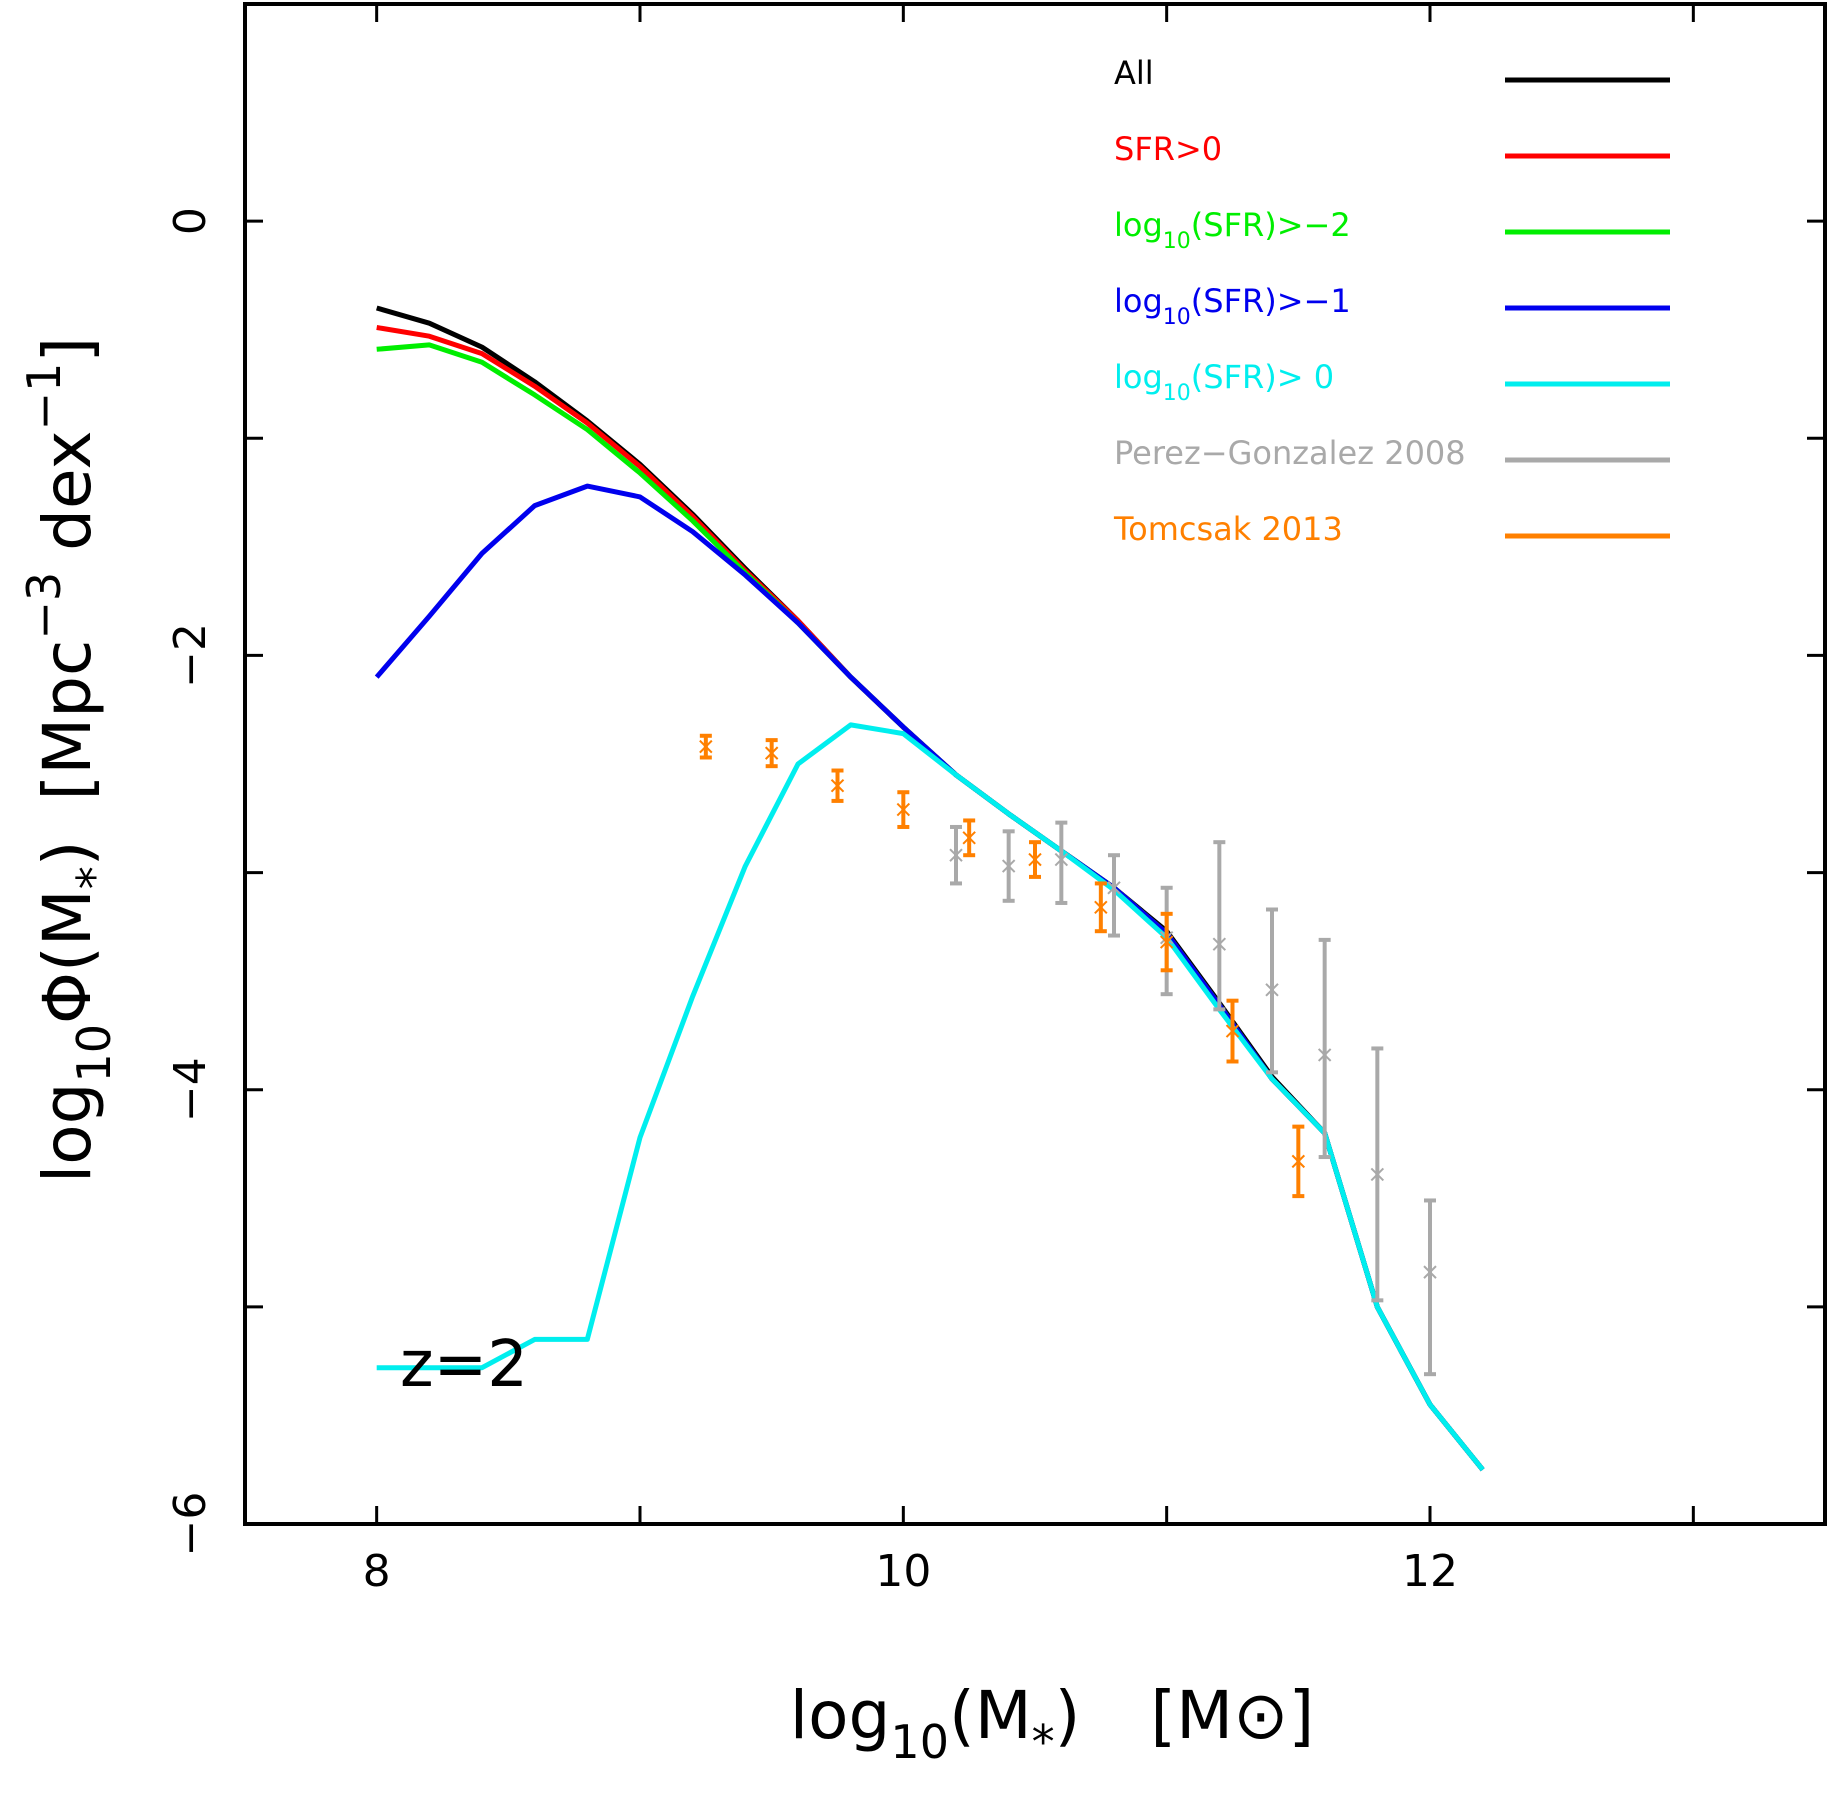 The image size is (1831, 1800). I want to click on x-tick-label: 8, so click(377, 1571).